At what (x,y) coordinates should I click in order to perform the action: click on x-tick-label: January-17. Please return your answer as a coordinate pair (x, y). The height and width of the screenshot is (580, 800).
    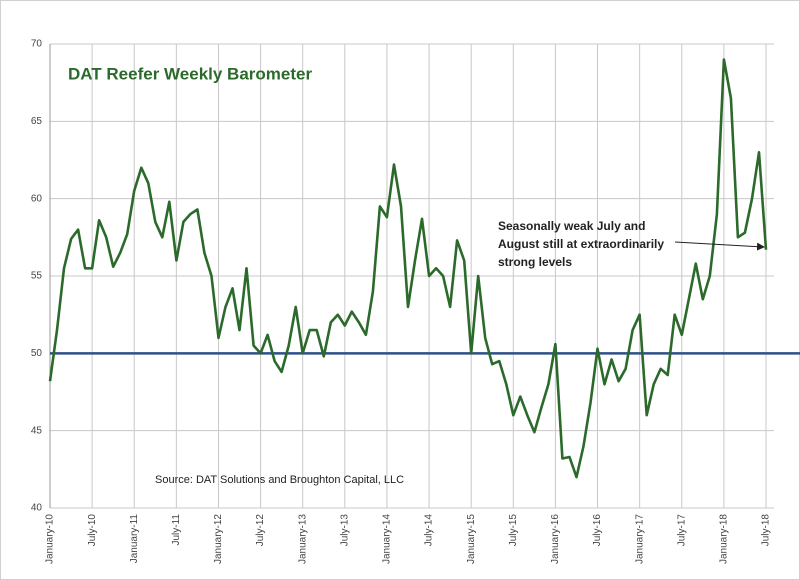
    Looking at the image, I should click on (639, 539).